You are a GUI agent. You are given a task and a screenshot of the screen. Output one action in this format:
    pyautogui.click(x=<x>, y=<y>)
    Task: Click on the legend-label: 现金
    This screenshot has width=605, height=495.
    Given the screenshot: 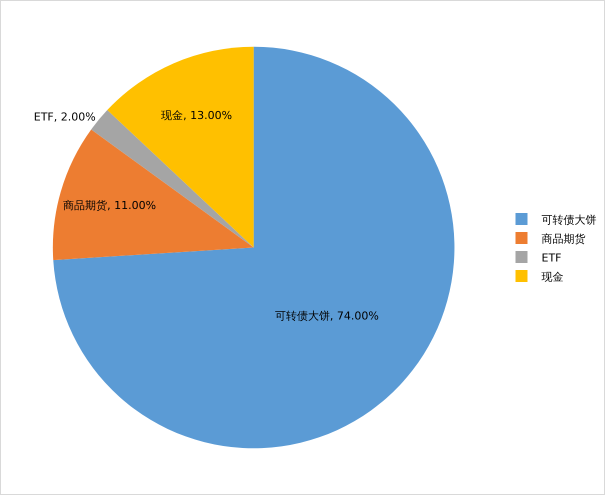 What is the action you would take?
    pyautogui.click(x=552, y=277)
    